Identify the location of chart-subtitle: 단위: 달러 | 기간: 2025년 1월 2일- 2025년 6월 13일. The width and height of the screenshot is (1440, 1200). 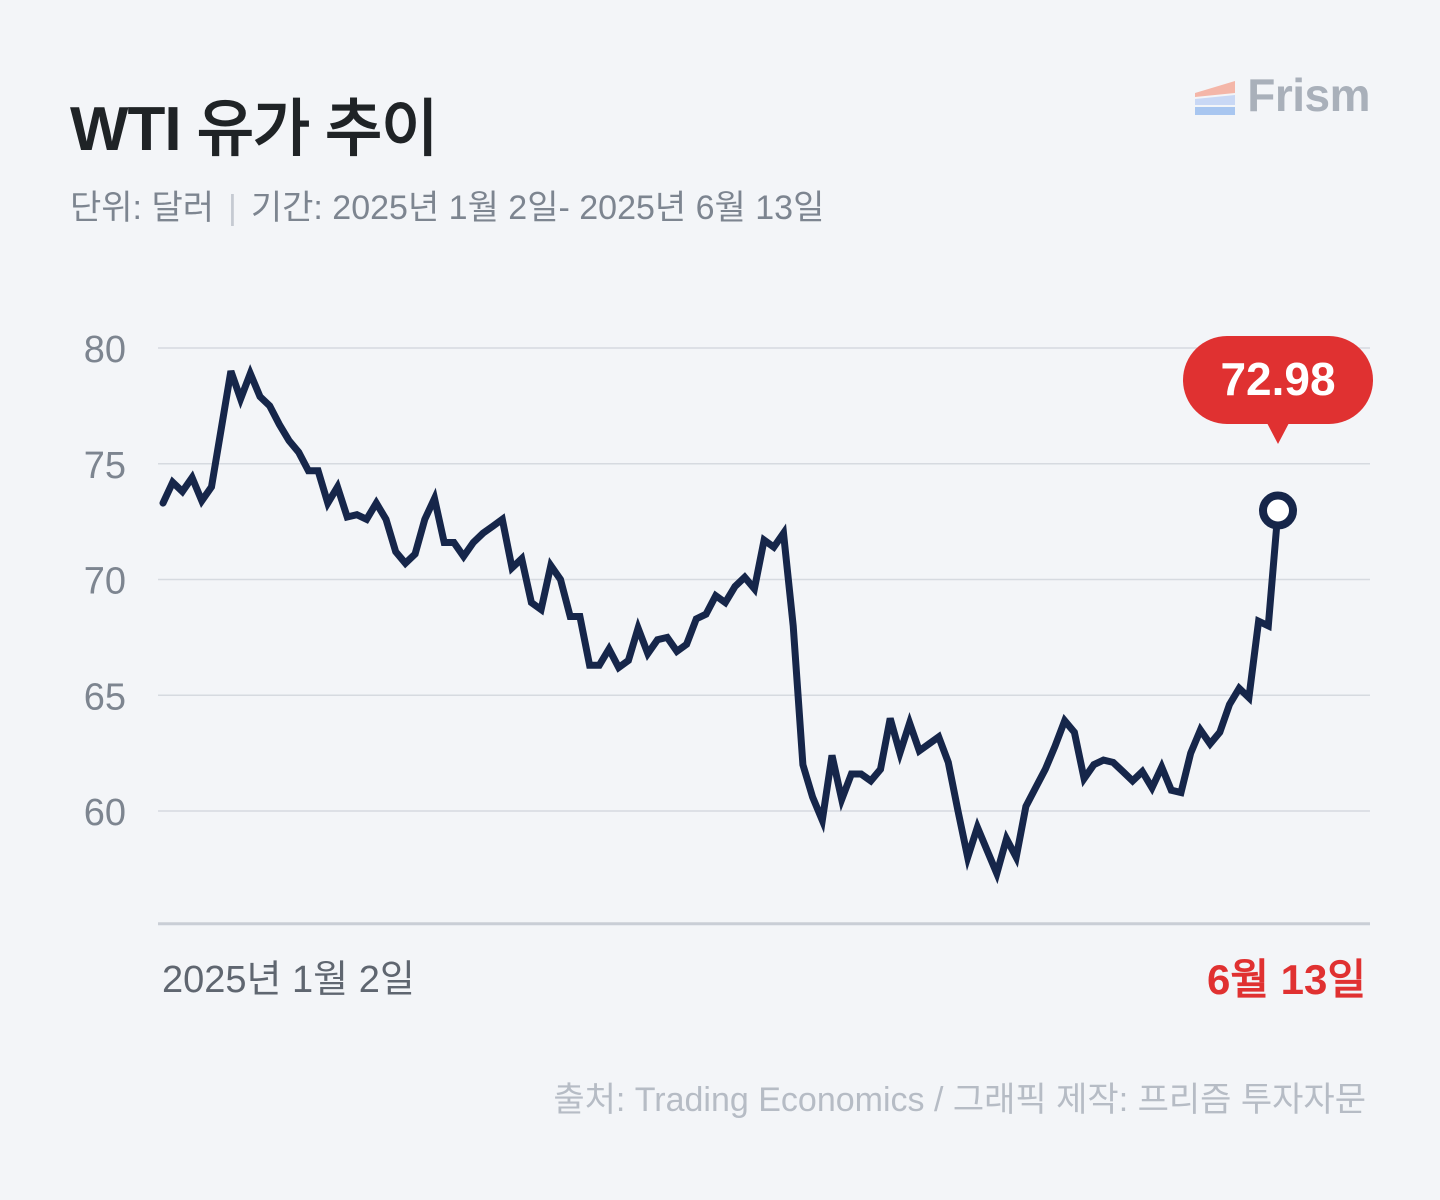
(447, 204).